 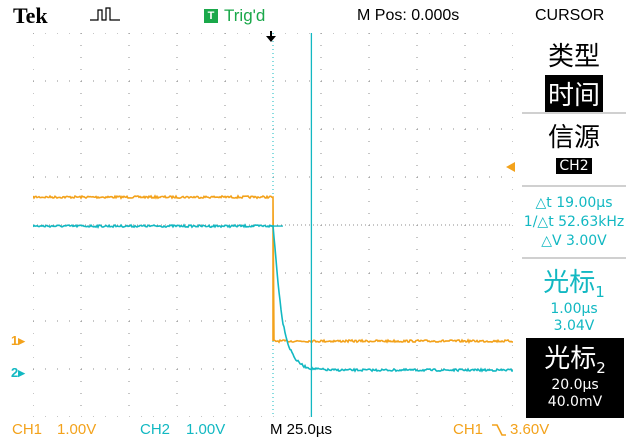 I want to click on menu-type-button: 类型 时间, so click(x=574, y=74).